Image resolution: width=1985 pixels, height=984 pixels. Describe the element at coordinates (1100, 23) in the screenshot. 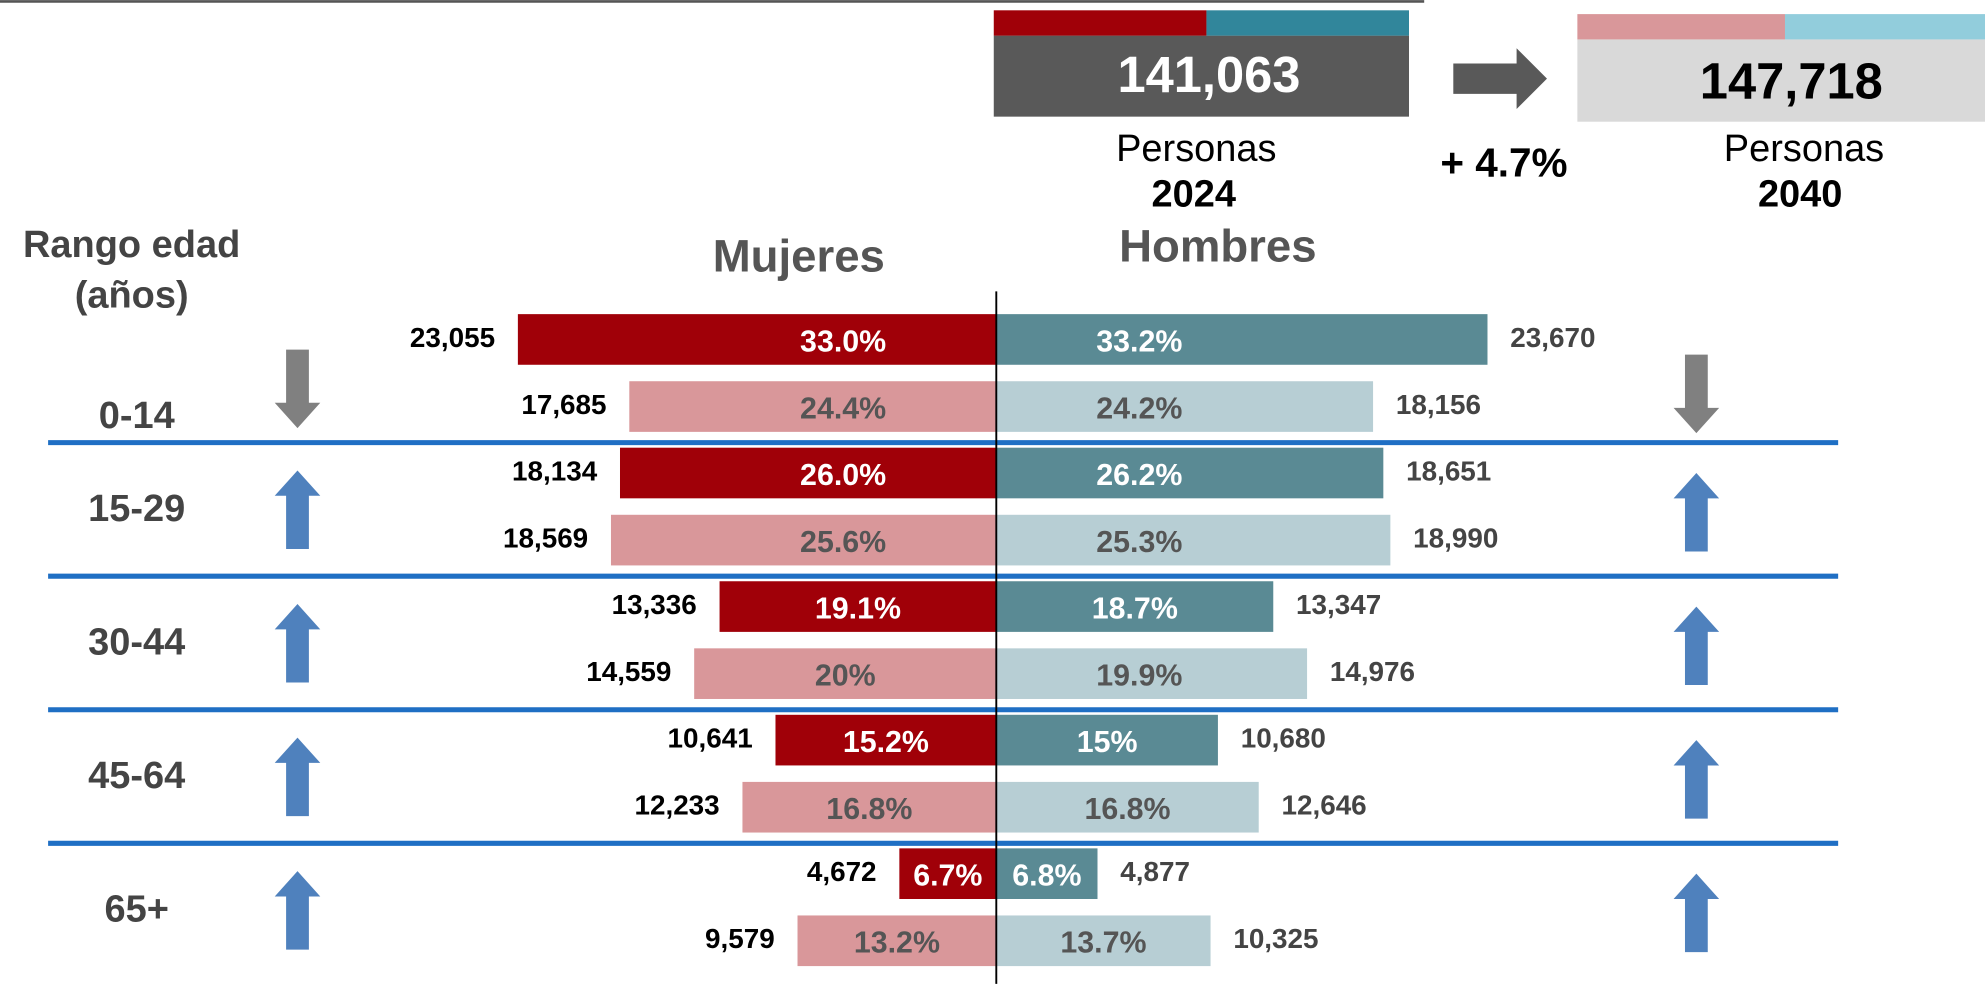

I see `strip-women-2024` at that location.